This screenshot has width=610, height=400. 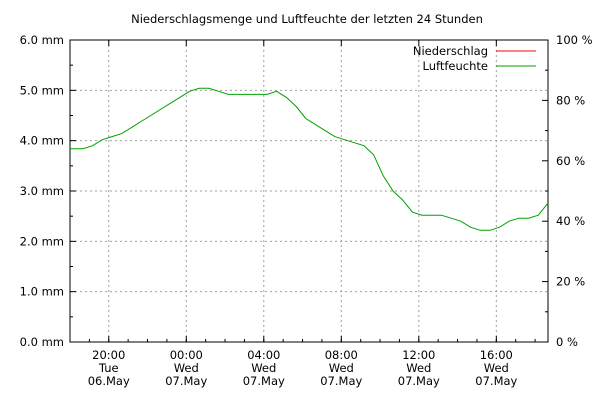 I want to click on left-tick-label: 6.0 mm, so click(x=42, y=40).